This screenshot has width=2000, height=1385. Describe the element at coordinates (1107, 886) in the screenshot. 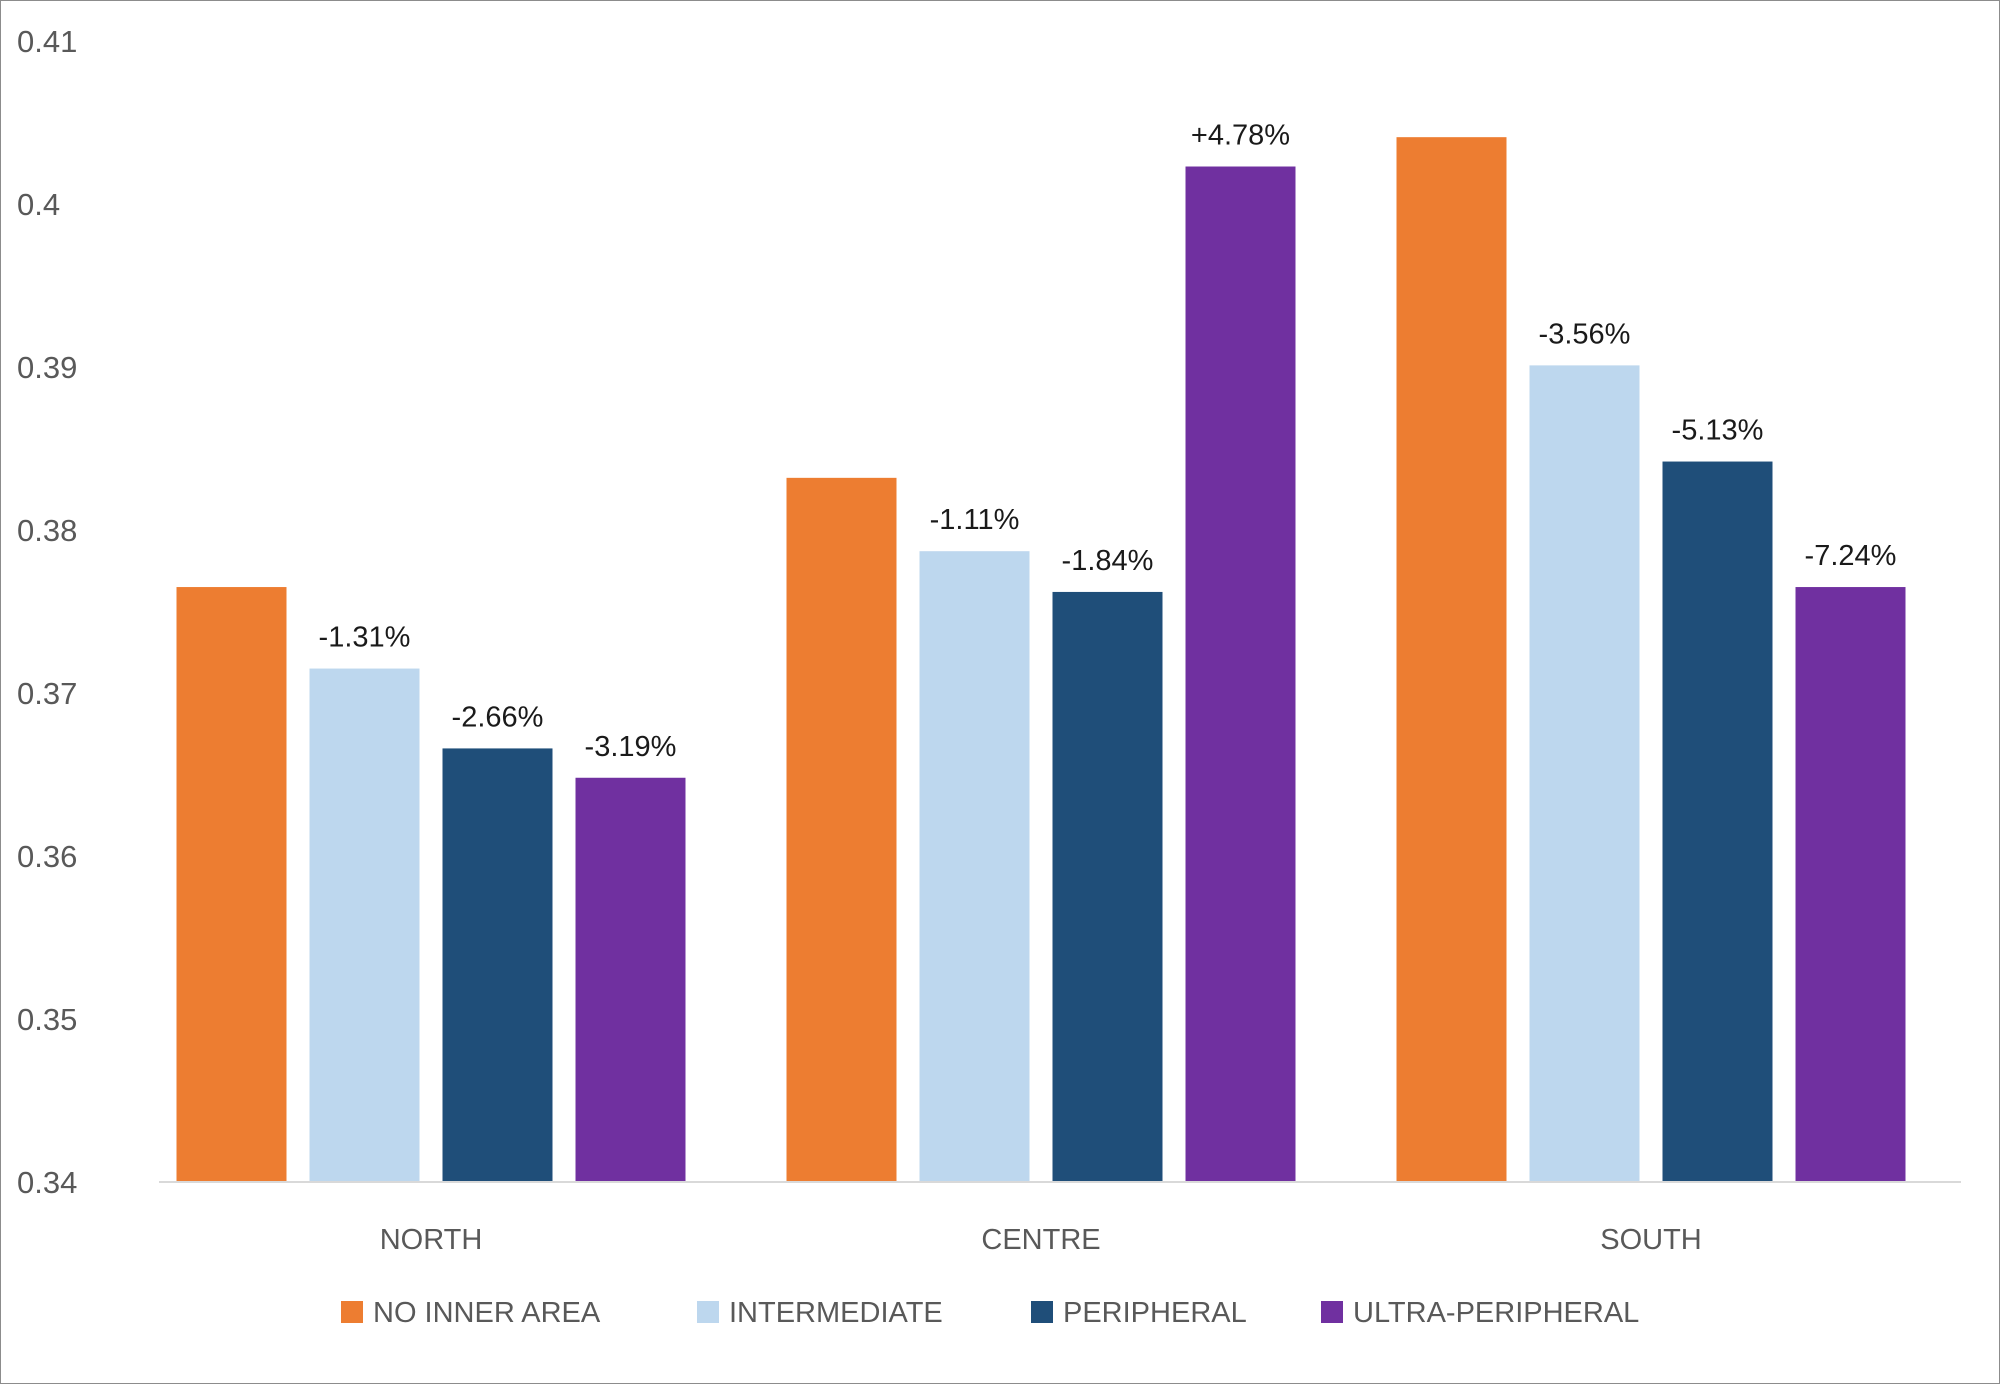

I see `bar-centre-peripheral` at that location.